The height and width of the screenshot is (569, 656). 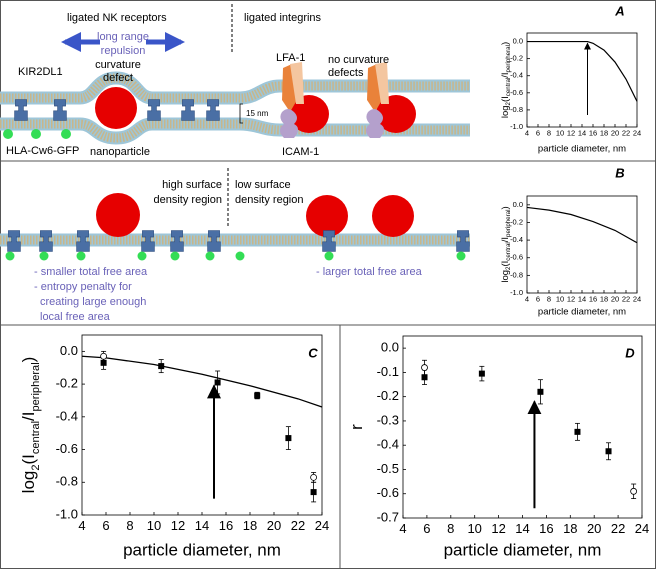 I want to click on panel-letter: D, so click(x=630, y=352).